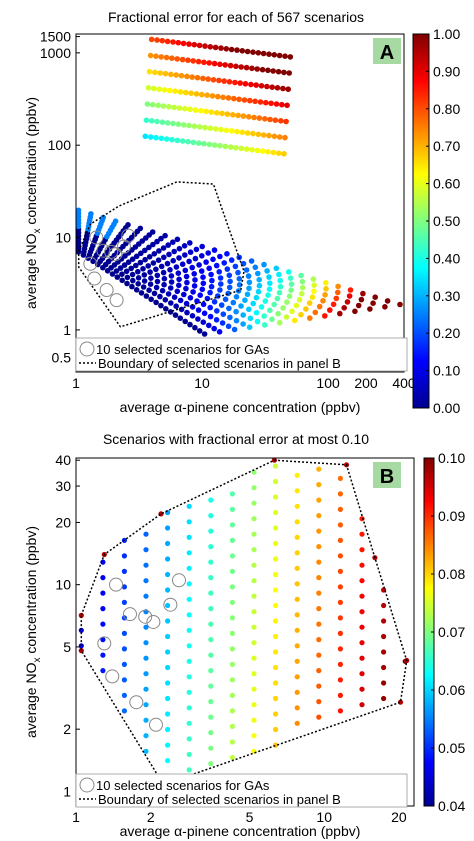 Image resolution: width=474 pixels, height=841 pixels. I want to click on colorbar-tick-label: 0.20, so click(446, 333).